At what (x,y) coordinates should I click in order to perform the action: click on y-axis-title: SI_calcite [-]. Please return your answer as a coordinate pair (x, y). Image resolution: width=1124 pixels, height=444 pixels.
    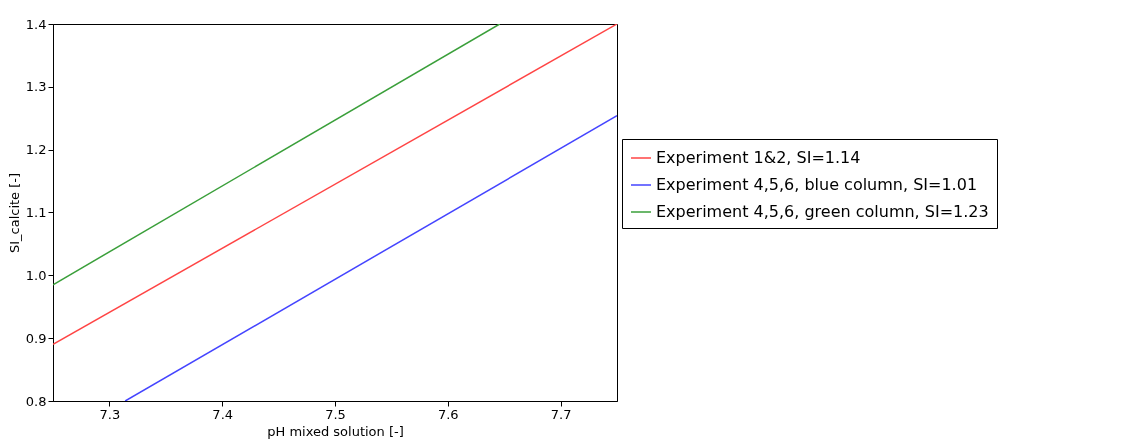
    Looking at the image, I should click on (14, 213).